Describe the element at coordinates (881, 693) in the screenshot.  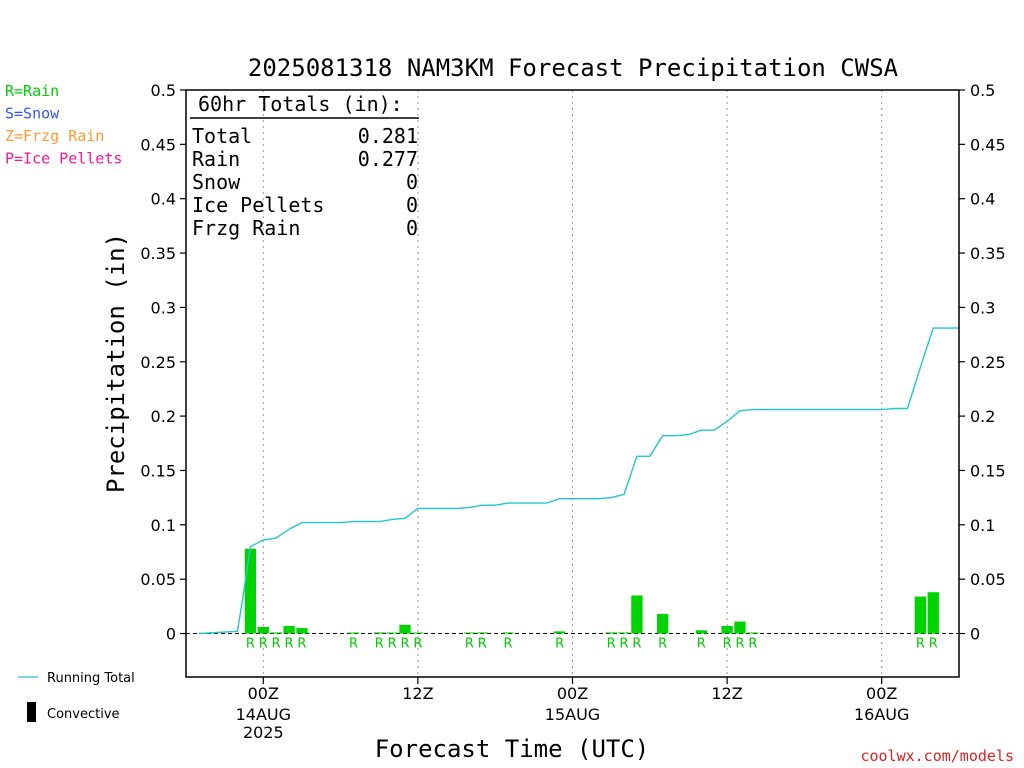
I see `x-tick-label-4: 00Z` at that location.